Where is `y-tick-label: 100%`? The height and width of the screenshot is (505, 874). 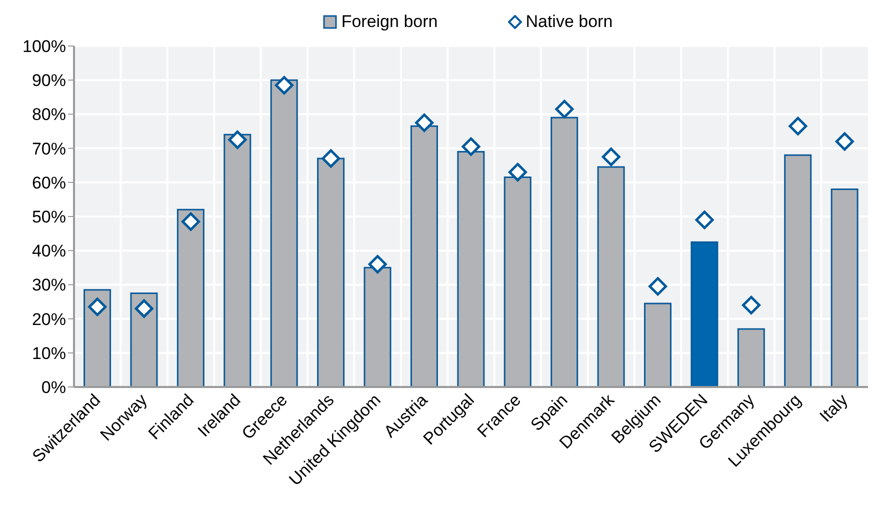
y-tick-label: 100% is located at coordinates (44, 46).